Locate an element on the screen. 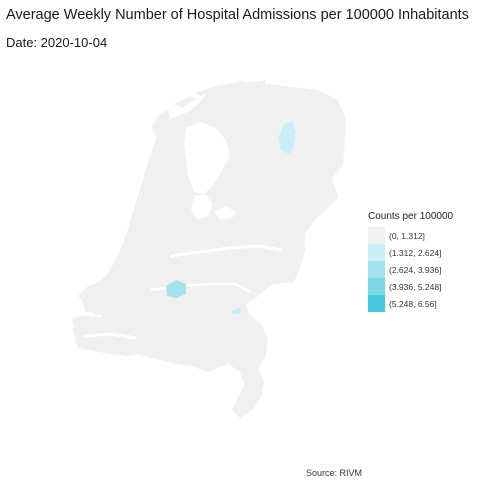  legend-title: Counts per 100000 is located at coordinates (411, 216).